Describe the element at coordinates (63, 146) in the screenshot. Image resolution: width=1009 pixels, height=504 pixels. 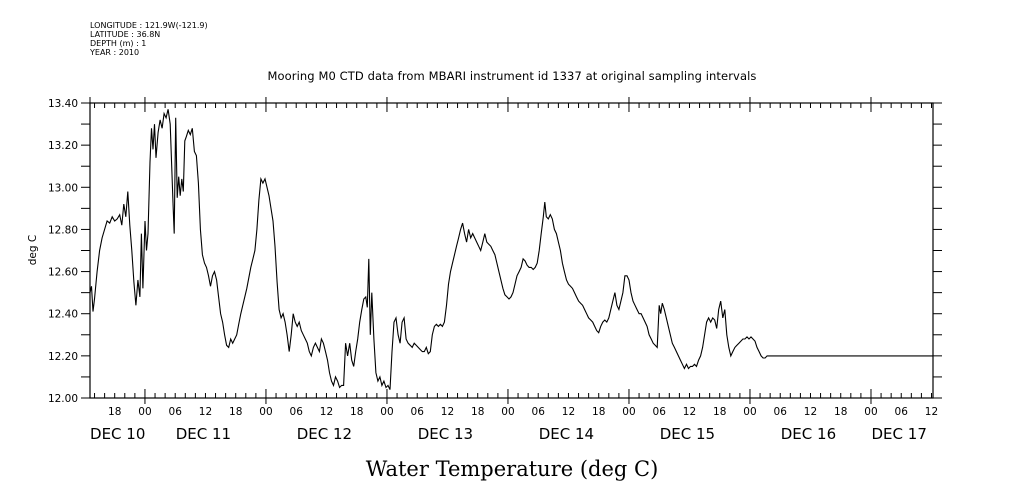
I see `y-tick-label: 13.20` at that location.